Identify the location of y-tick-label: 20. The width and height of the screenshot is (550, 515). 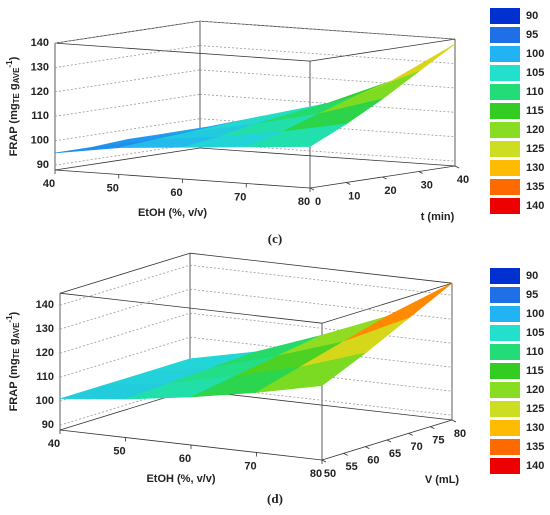
(390, 191).